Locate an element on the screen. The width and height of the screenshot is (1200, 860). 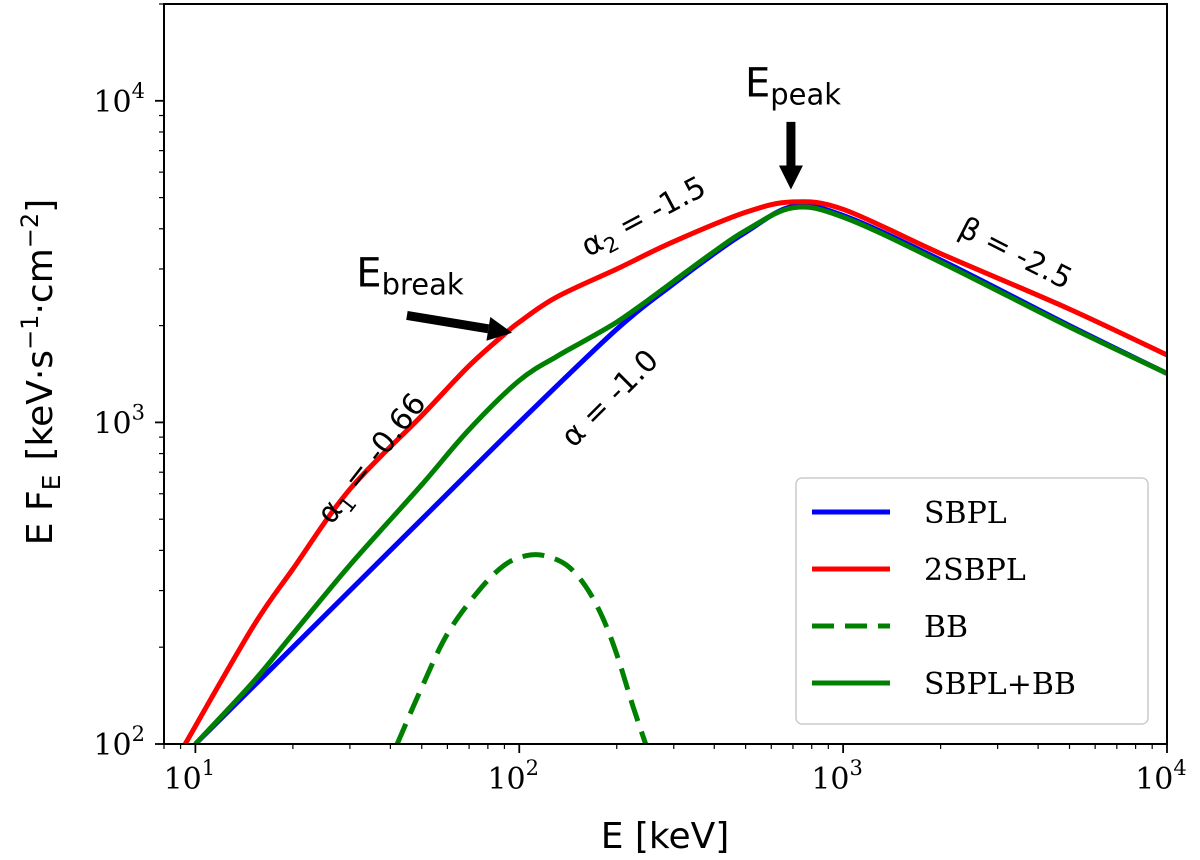
legend-entry-sbpl-plus-bb: SBPL+BB is located at coordinates (944, 684).